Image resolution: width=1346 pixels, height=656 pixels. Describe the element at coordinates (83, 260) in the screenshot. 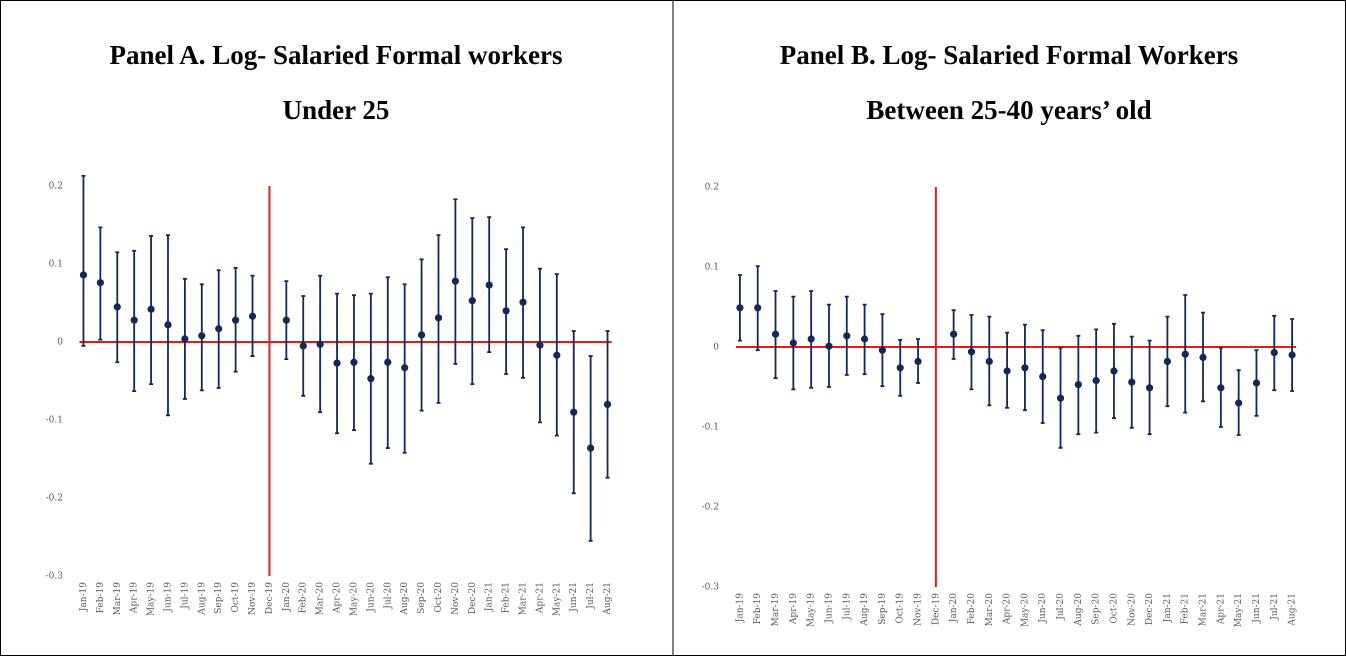

I see `error-bar` at that location.